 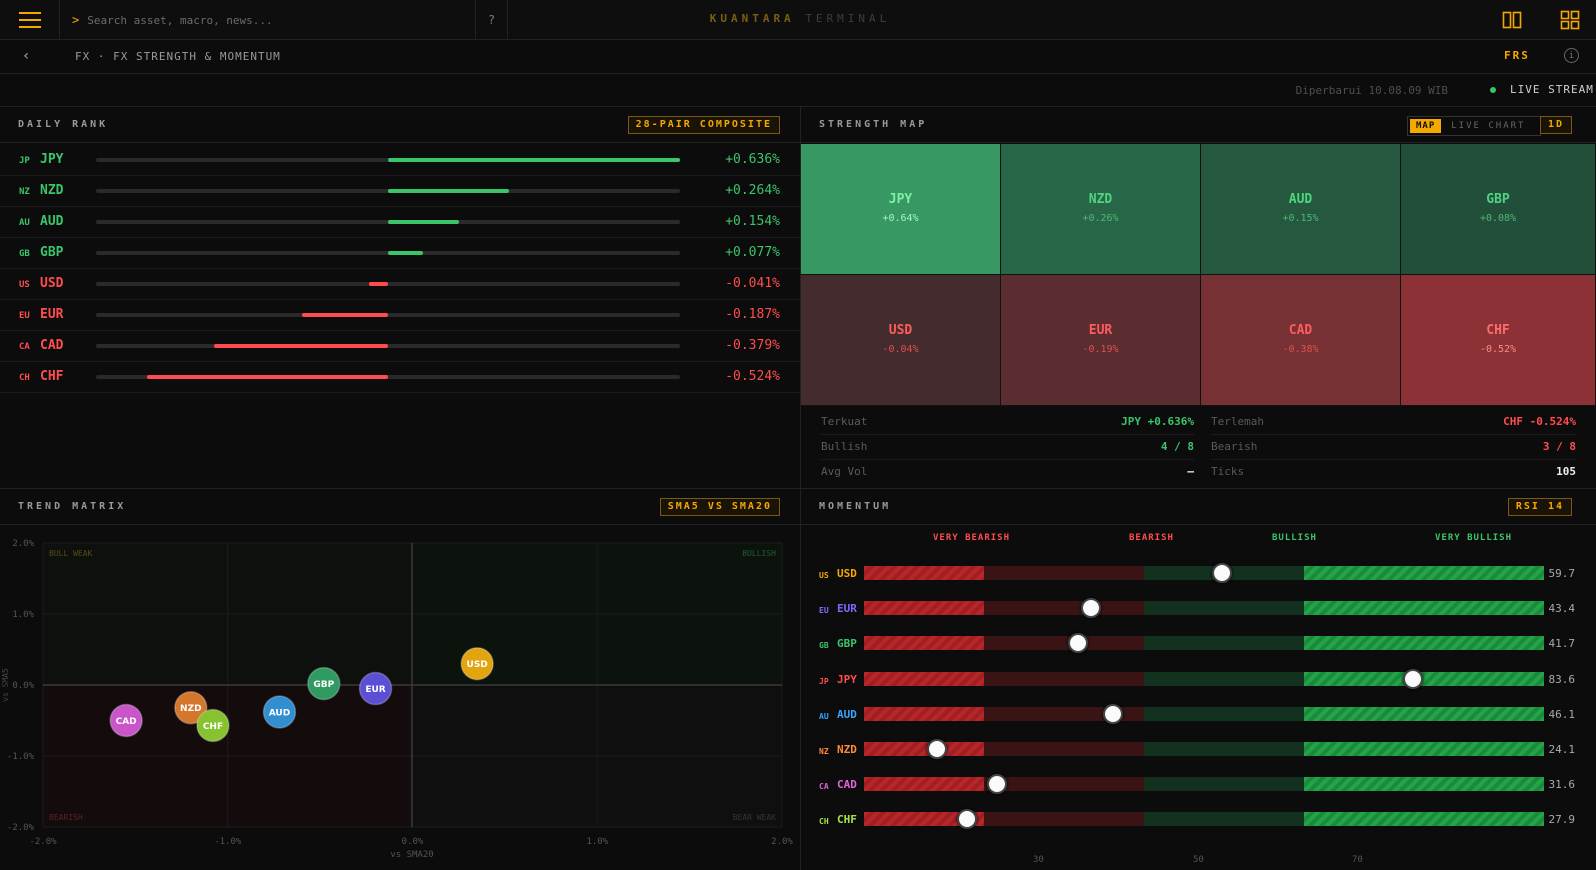 I want to click on momentum-row: EU EUR 43.4, so click(x=1198, y=609).